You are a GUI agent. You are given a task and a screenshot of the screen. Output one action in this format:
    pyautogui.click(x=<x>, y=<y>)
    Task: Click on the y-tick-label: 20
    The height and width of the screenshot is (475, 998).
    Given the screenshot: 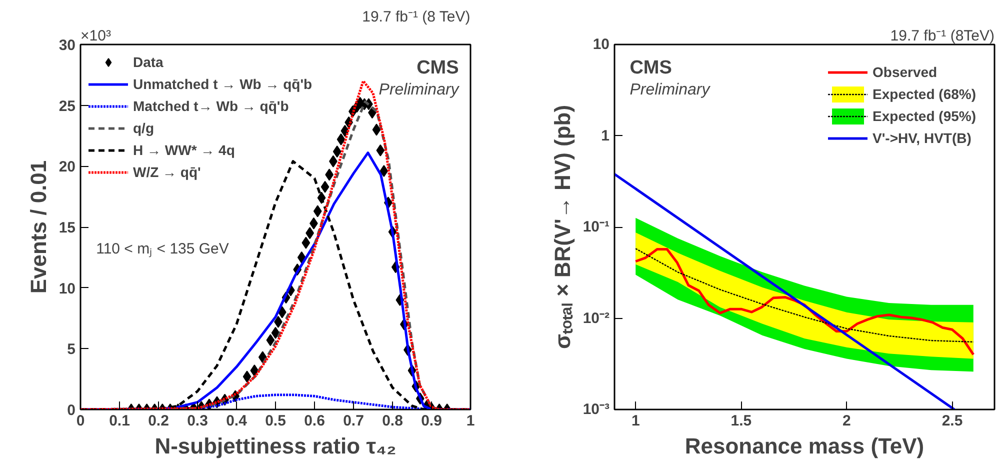 What is the action you would take?
    pyautogui.click(x=67, y=167)
    